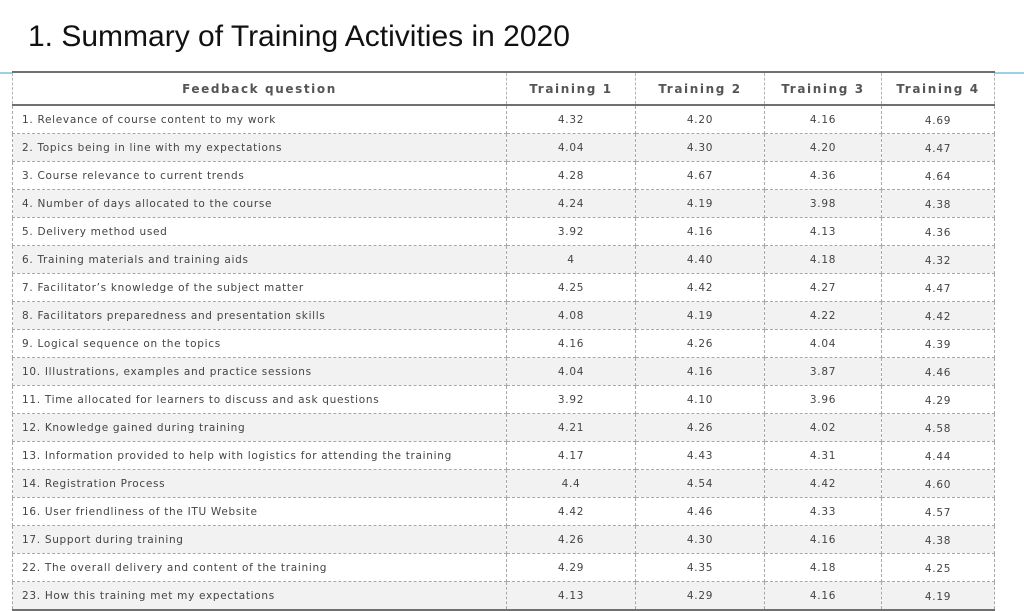 The image size is (1024, 611). I want to click on training-2-cell: 4.46, so click(700, 511).